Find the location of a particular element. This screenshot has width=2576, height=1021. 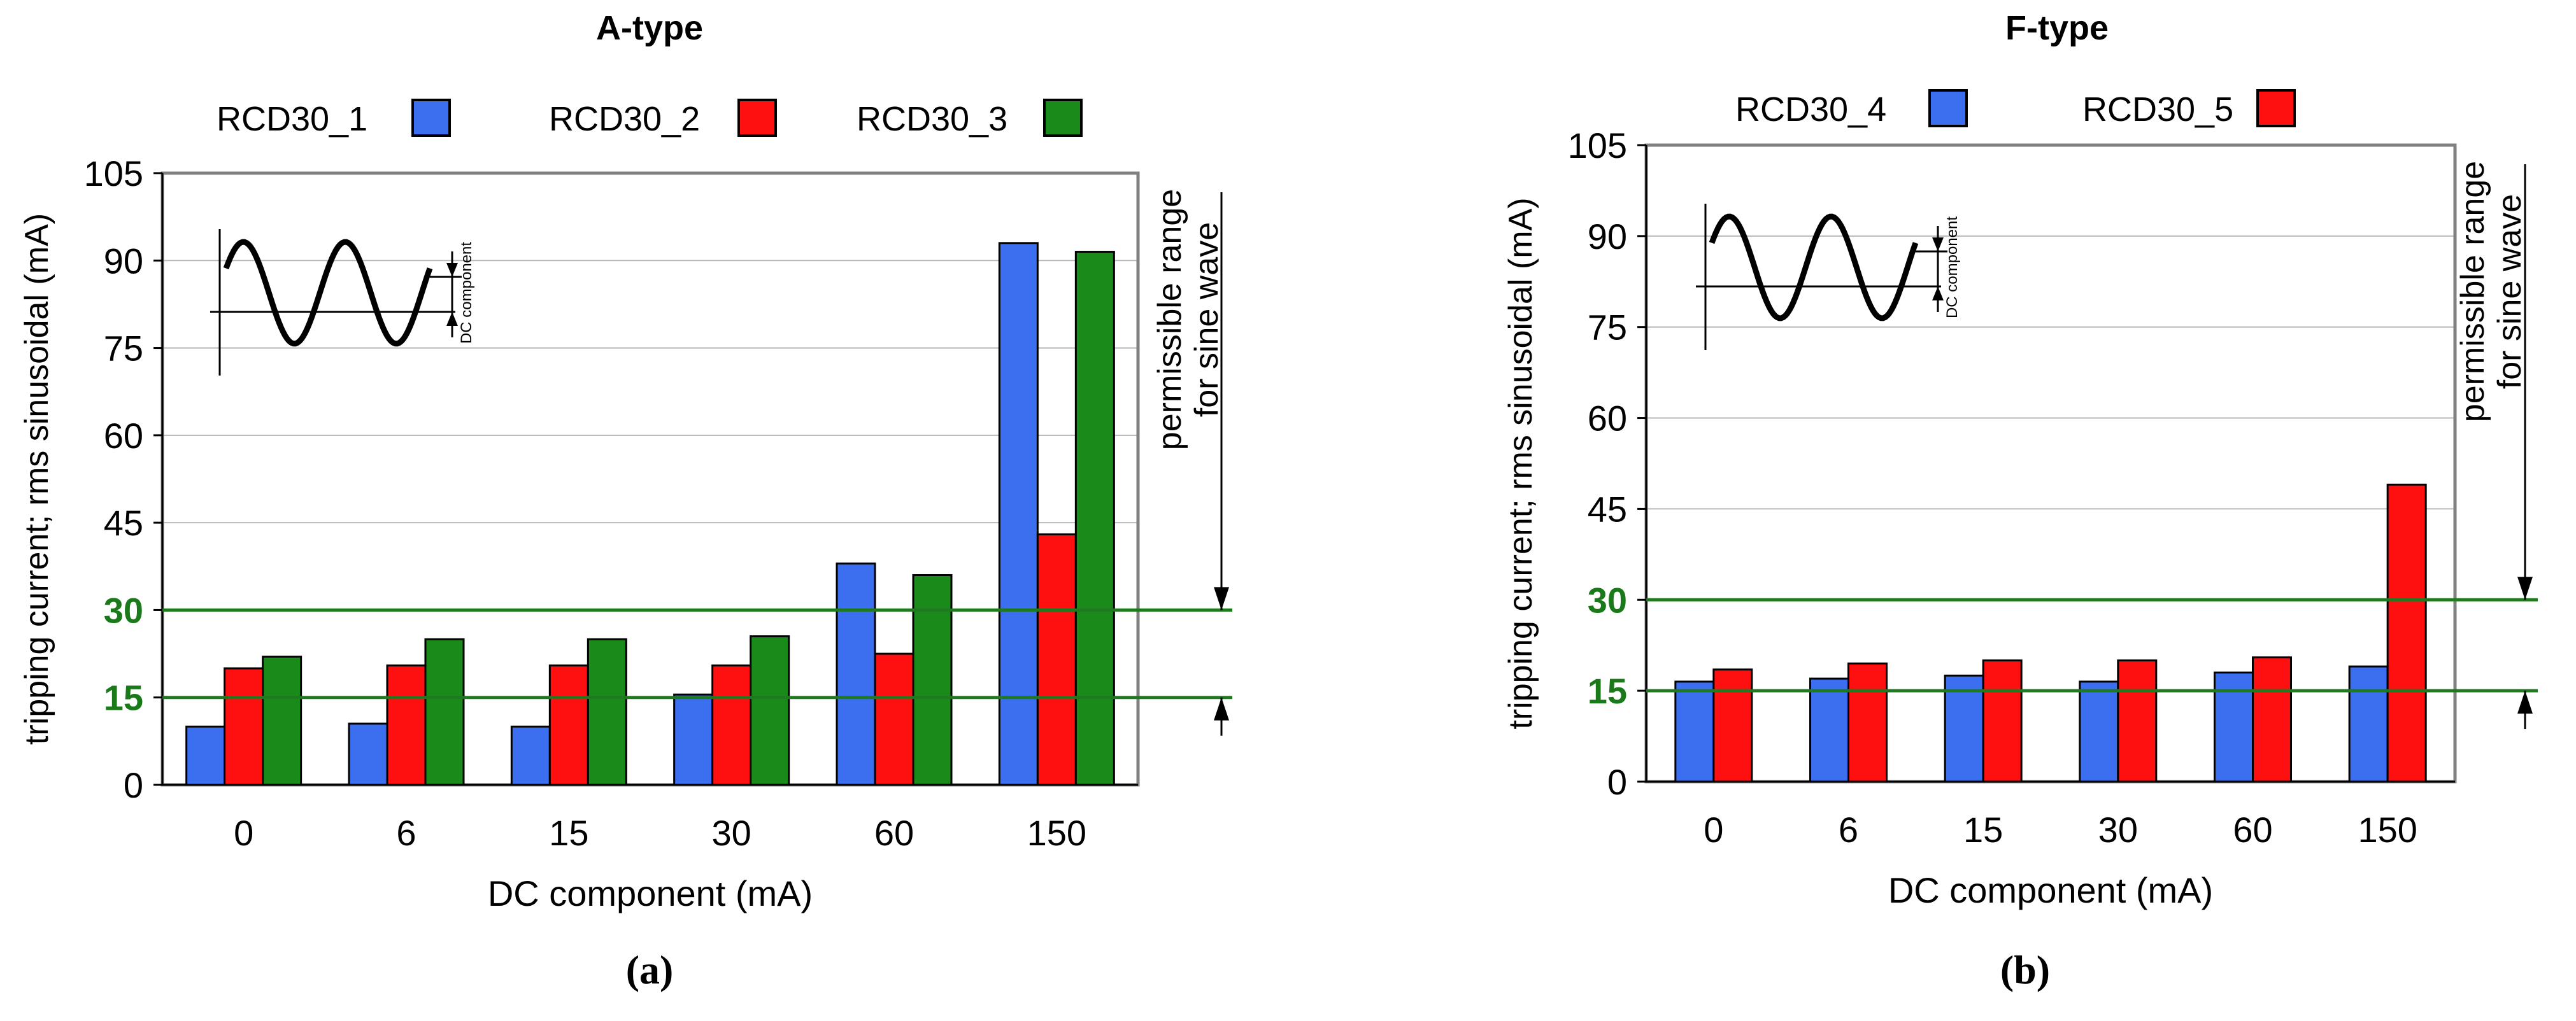

legend-label: RCD30_1 is located at coordinates (292, 119).